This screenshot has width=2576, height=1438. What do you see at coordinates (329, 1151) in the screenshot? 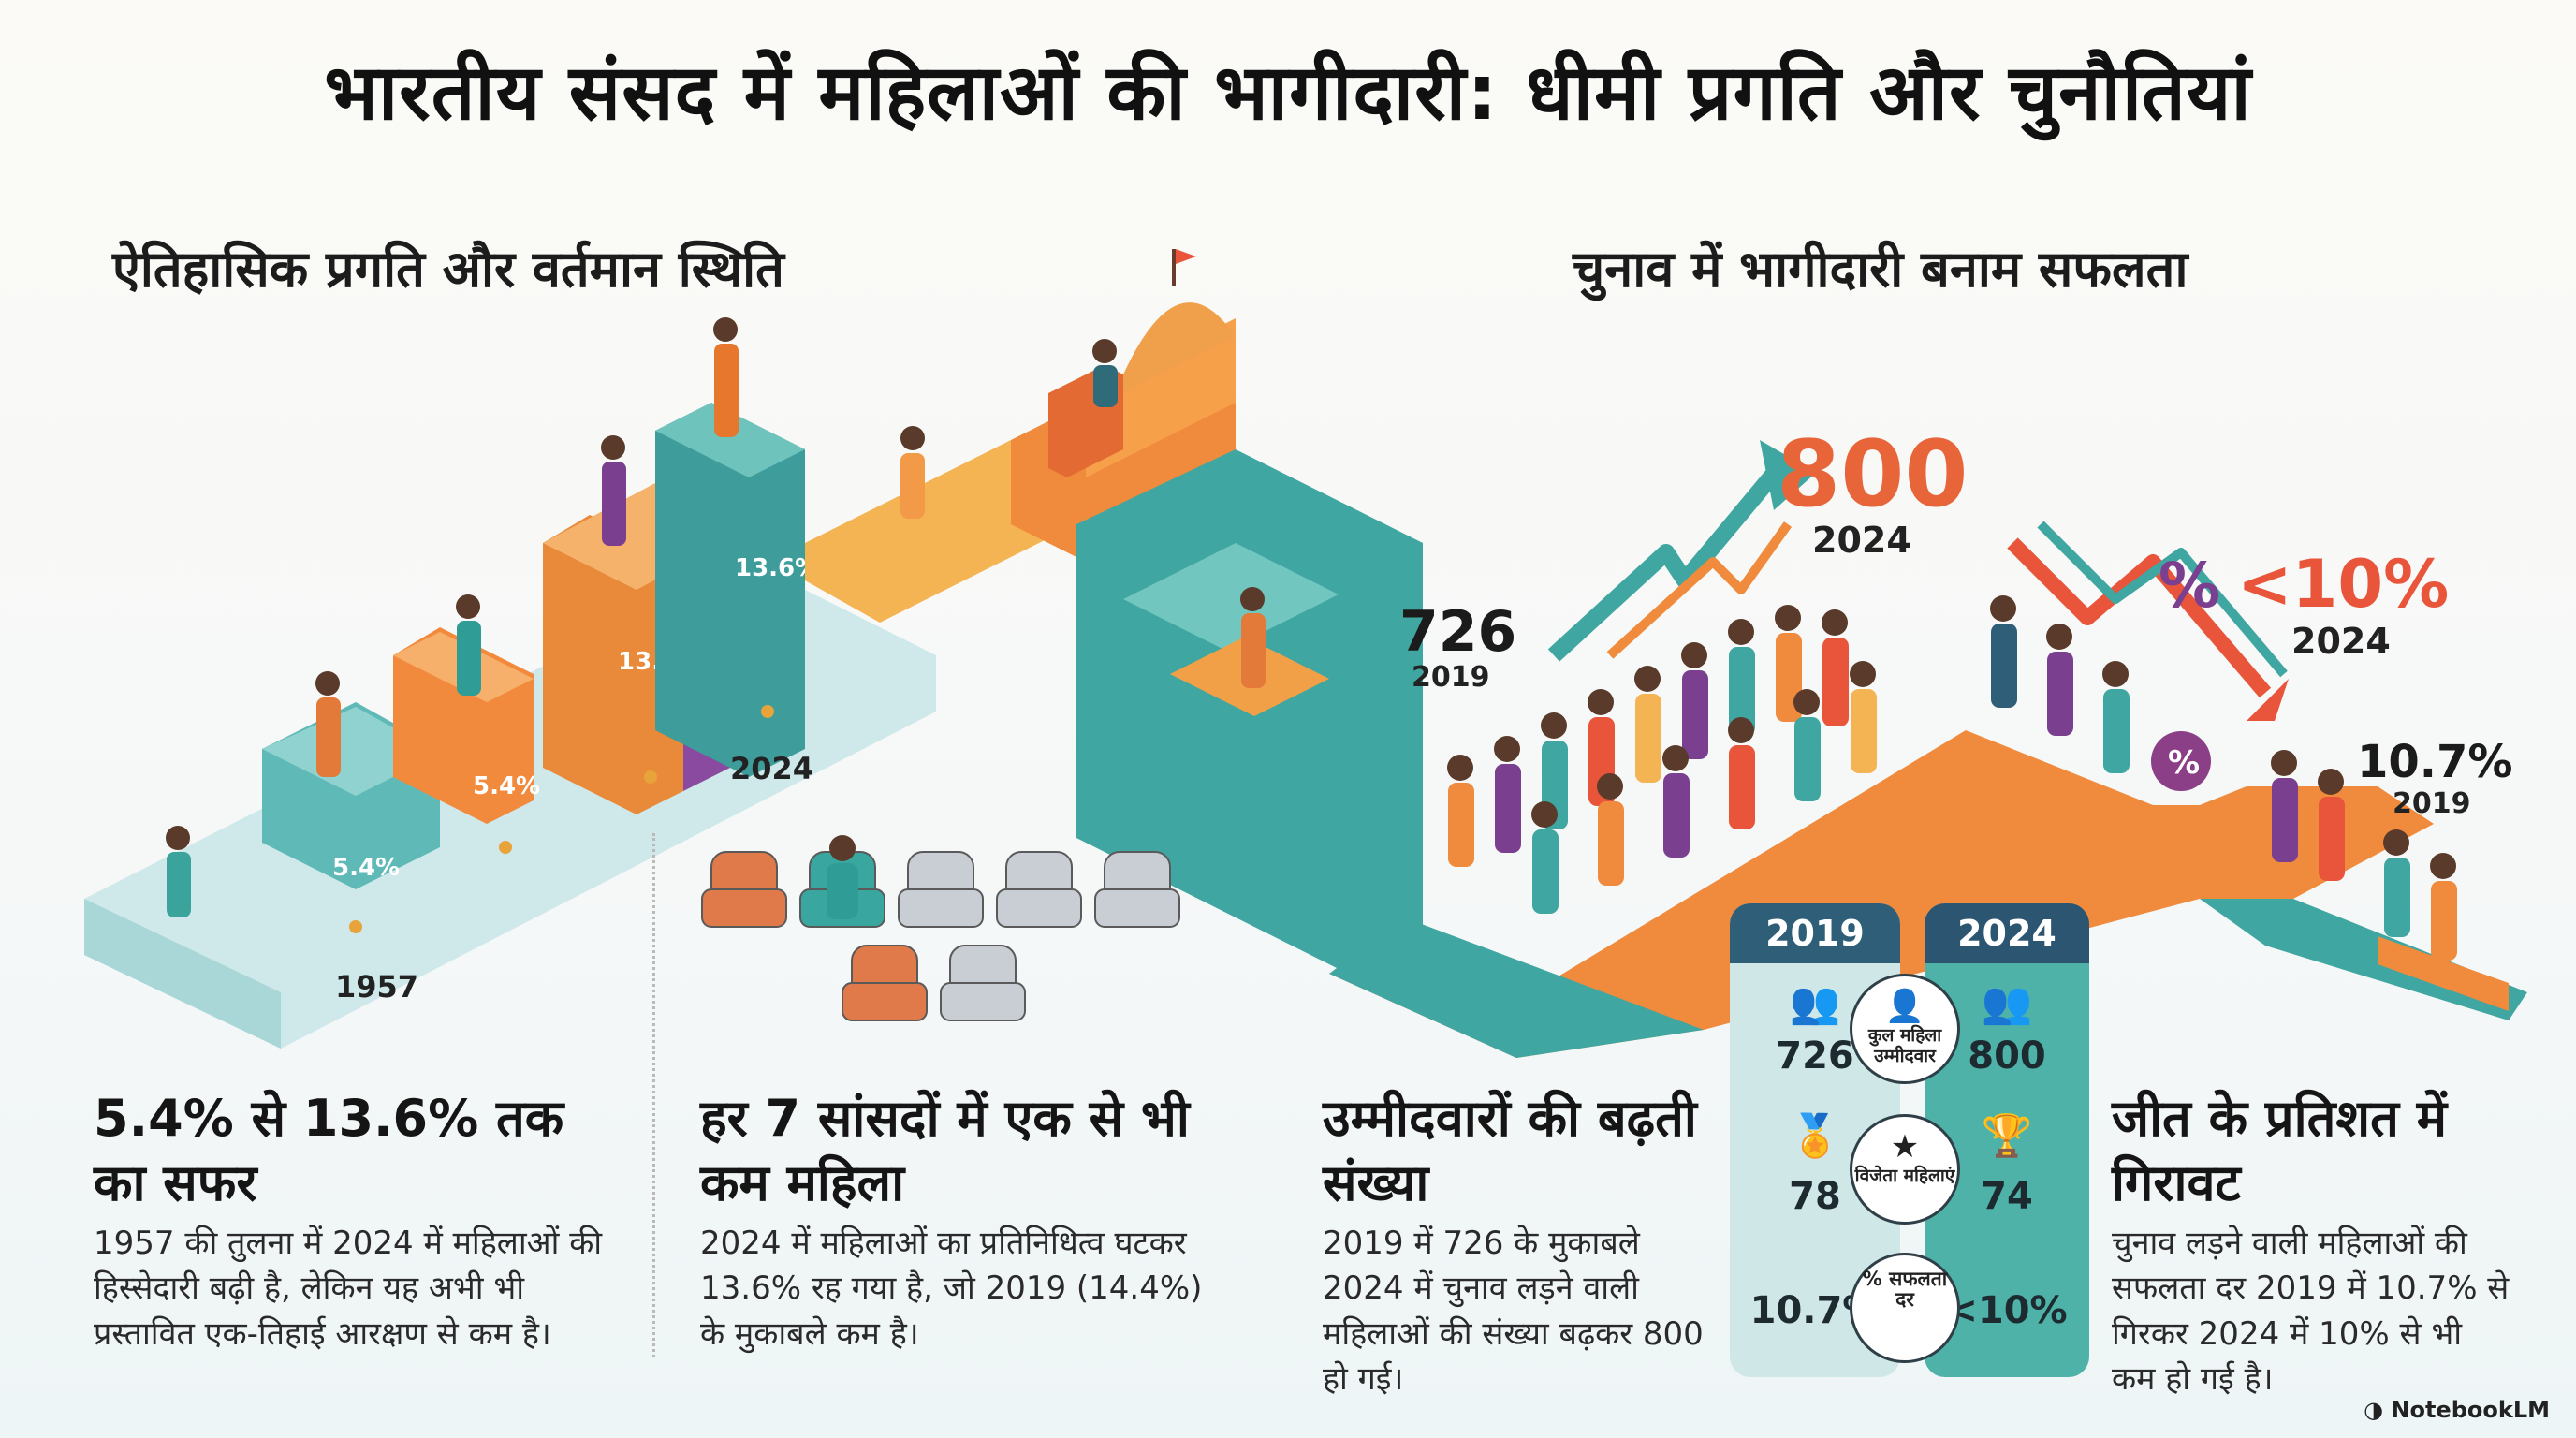
I see `panel-1-heading: 5.4% से 13.6% तक का सफर` at bounding box center [329, 1151].